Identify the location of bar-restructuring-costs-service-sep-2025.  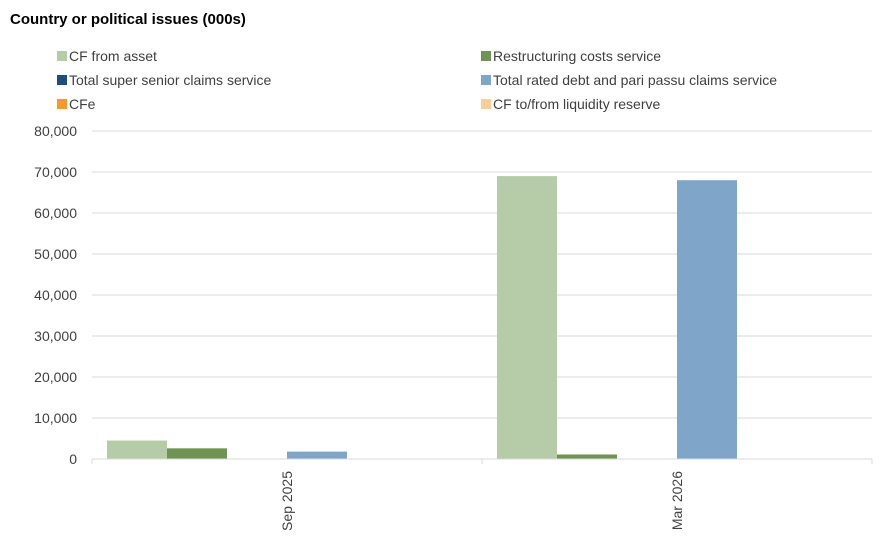
(197, 453).